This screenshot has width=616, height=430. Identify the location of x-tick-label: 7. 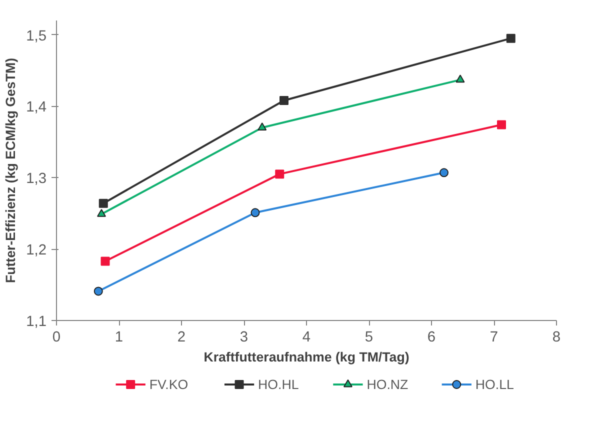
(494, 338).